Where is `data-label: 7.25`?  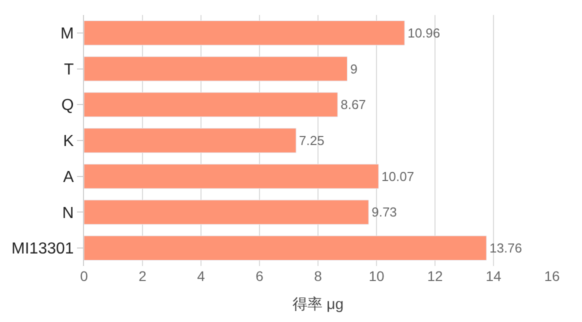 data-label: 7.25 is located at coordinates (311, 140).